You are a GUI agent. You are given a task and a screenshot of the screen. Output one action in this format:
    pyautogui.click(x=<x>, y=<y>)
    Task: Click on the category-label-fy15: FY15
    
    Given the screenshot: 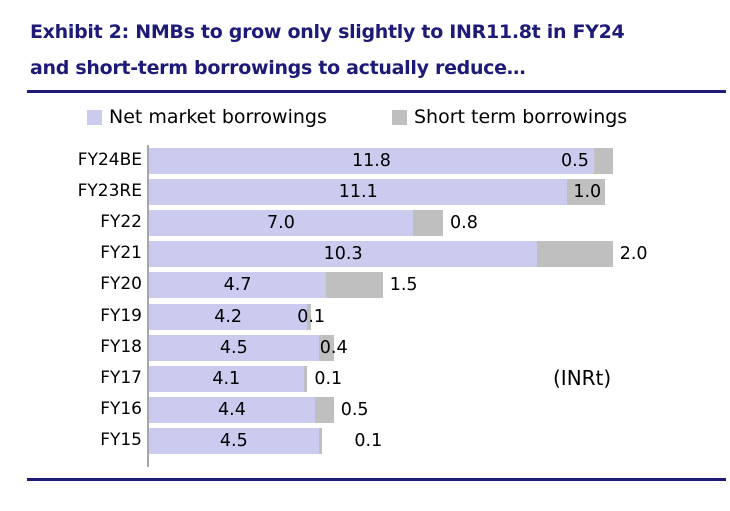 What is the action you would take?
    pyautogui.click(x=121, y=440)
    